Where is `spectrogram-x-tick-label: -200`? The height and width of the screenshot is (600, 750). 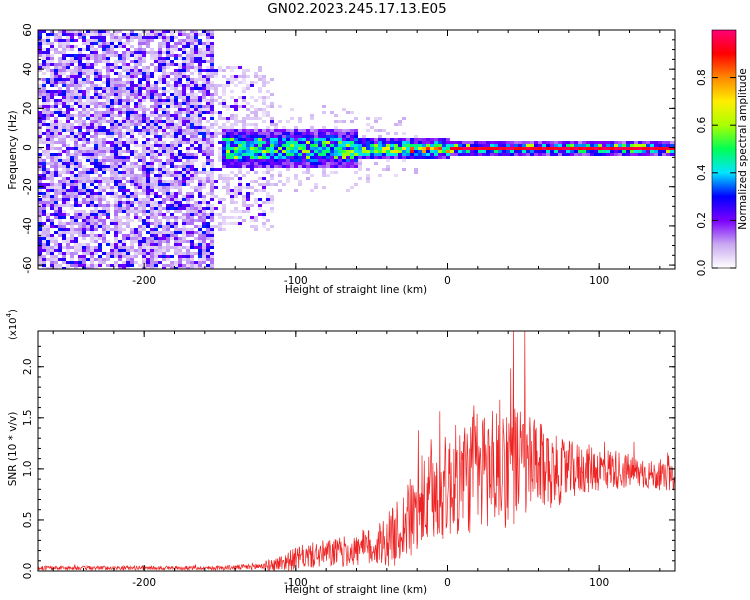 spectrogram-x-tick-label: -200 is located at coordinates (144, 281).